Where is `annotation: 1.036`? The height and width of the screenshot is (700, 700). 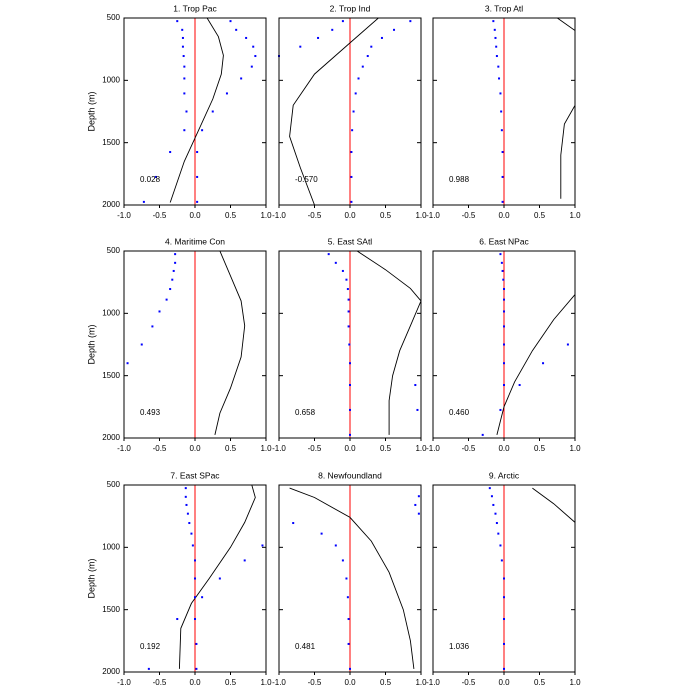
annotation: 1.036 is located at coordinates (459, 646).